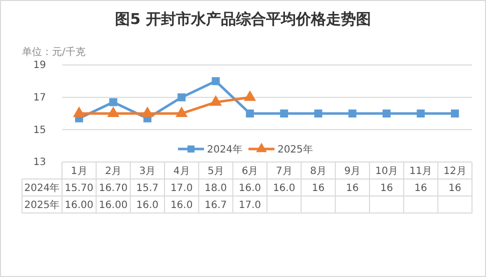  What do you see at coordinates (39, 130) in the screenshot?
I see `y-tick-label: 15` at bounding box center [39, 130].